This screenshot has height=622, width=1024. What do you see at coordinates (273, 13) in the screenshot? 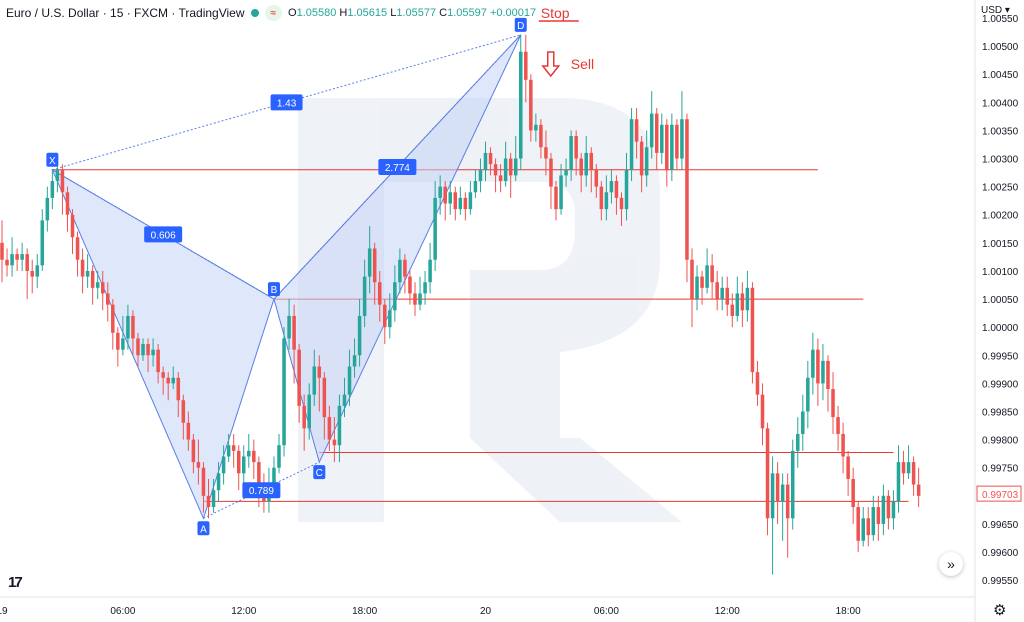
I see `indicator-pill: ≈` at bounding box center [273, 13].